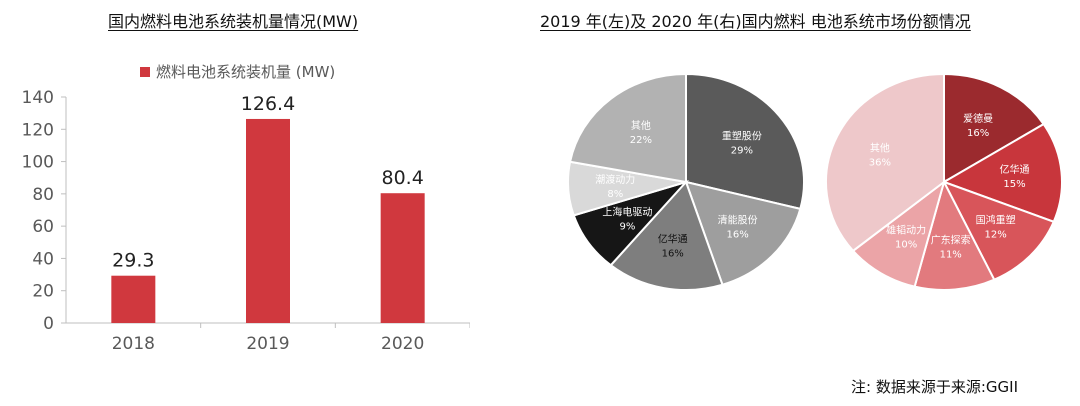  What do you see at coordinates (43, 259) in the screenshot?
I see `y-tick-label: 40` at bounding box center [43, 259].